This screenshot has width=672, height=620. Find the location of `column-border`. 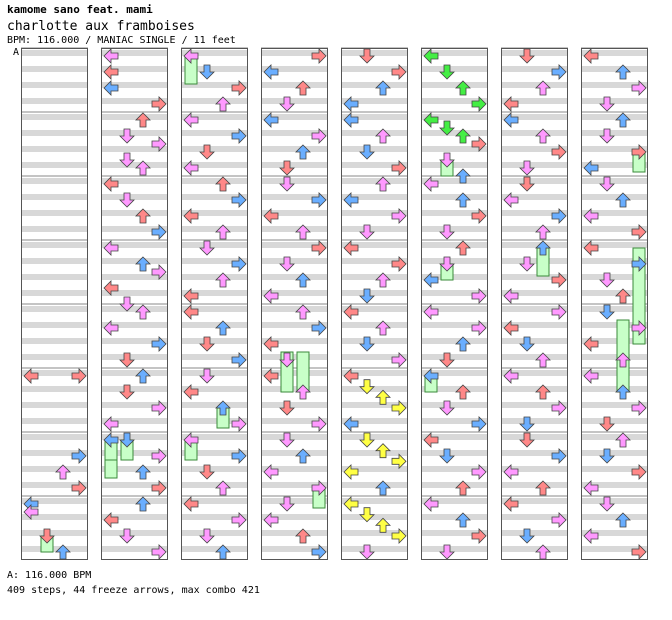

column-border is located at coordinates (374, 304).